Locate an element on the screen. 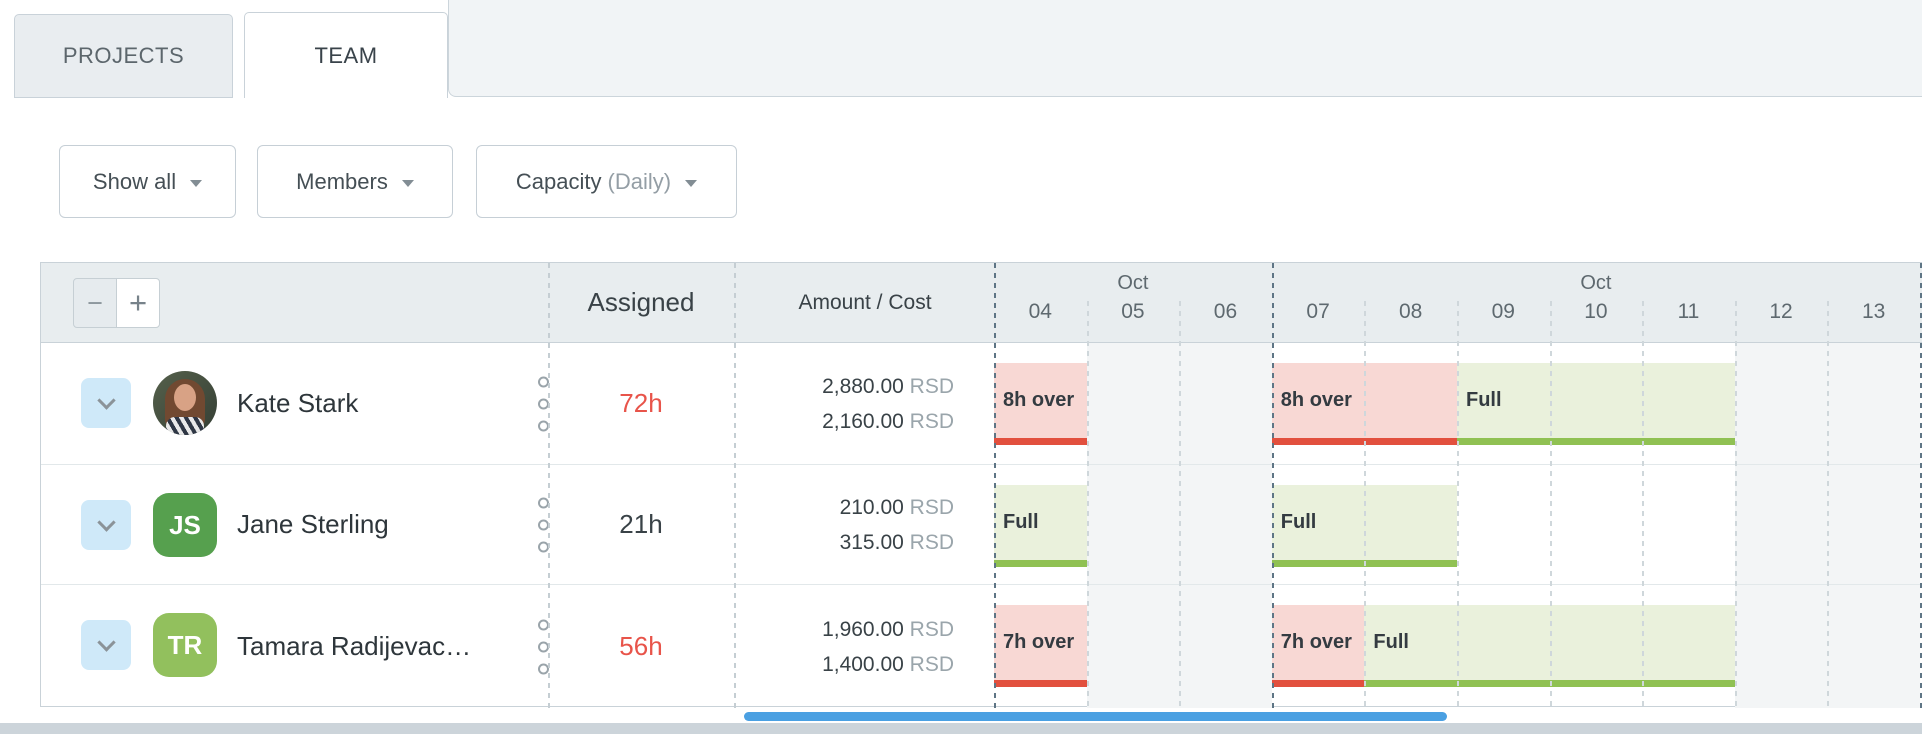 The height and width of the screenshot is (734, 1922). member-name: Kate Stark is located at coordinates (298, 403).